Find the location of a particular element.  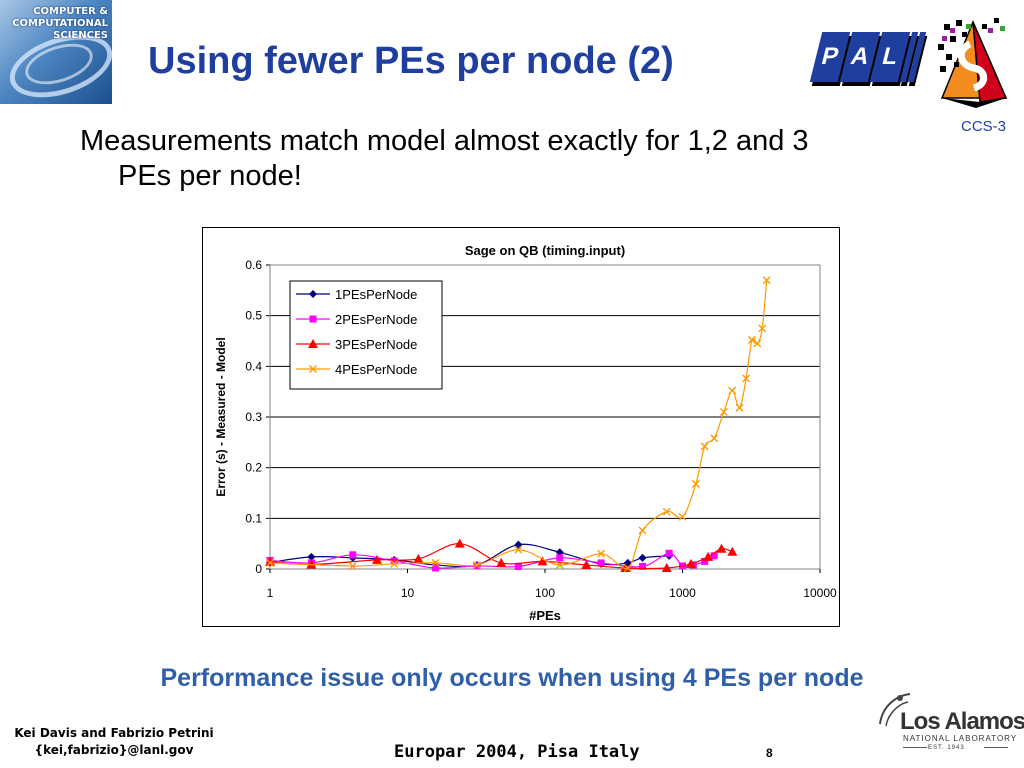

ccs-logo-line3: SCIENCES is located at coordinates (80, 35).